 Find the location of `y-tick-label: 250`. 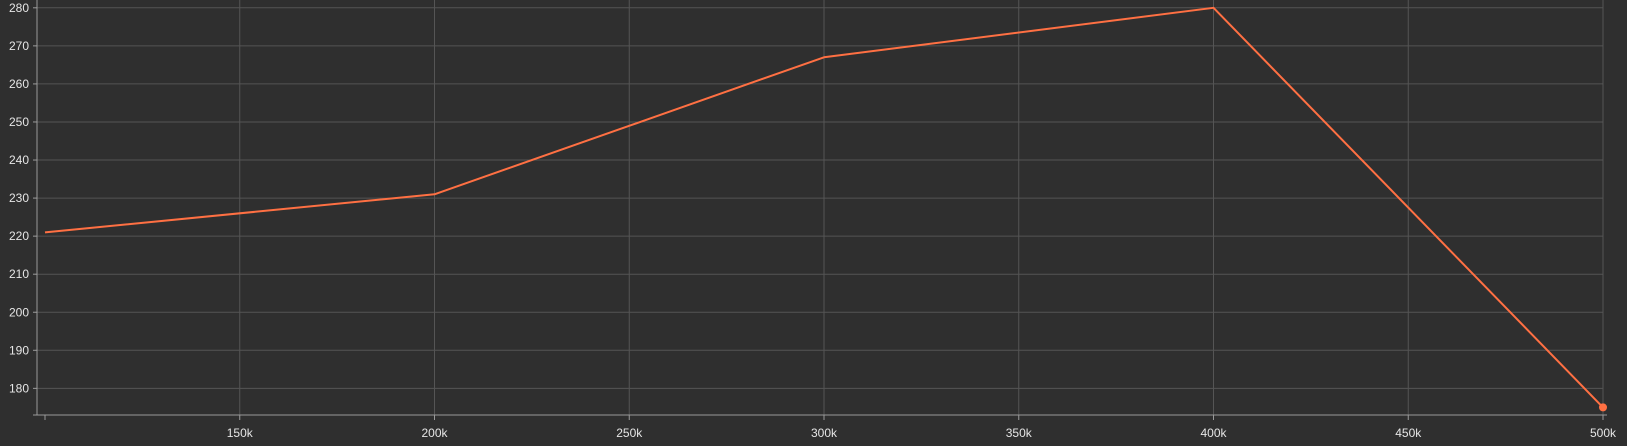

y-tick-label: 250 is located at coordinates (19, 122).